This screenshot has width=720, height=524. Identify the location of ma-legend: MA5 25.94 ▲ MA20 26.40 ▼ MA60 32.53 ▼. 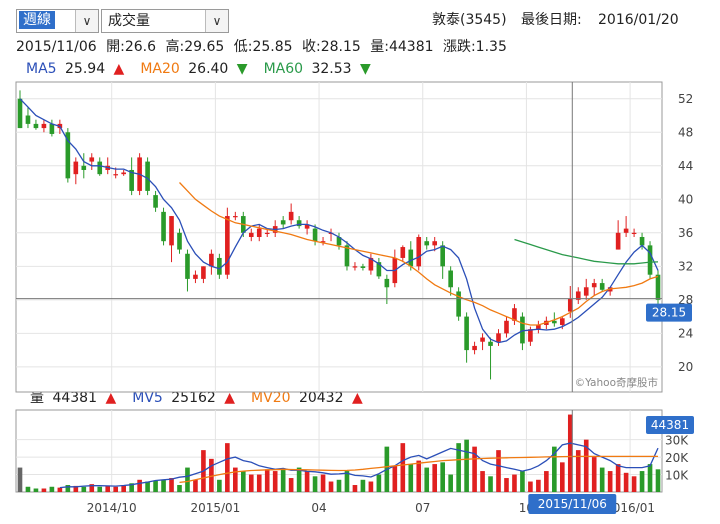
(206, 69).